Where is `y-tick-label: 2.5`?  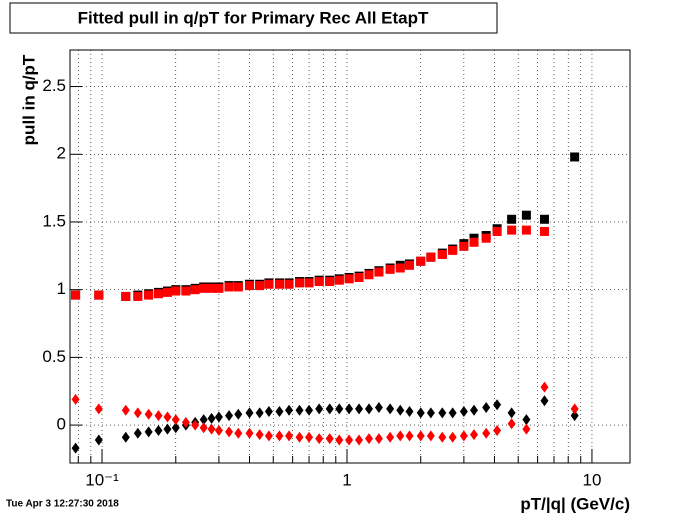
y-tick-label: 2.5 is located at coordinates (54, 85).